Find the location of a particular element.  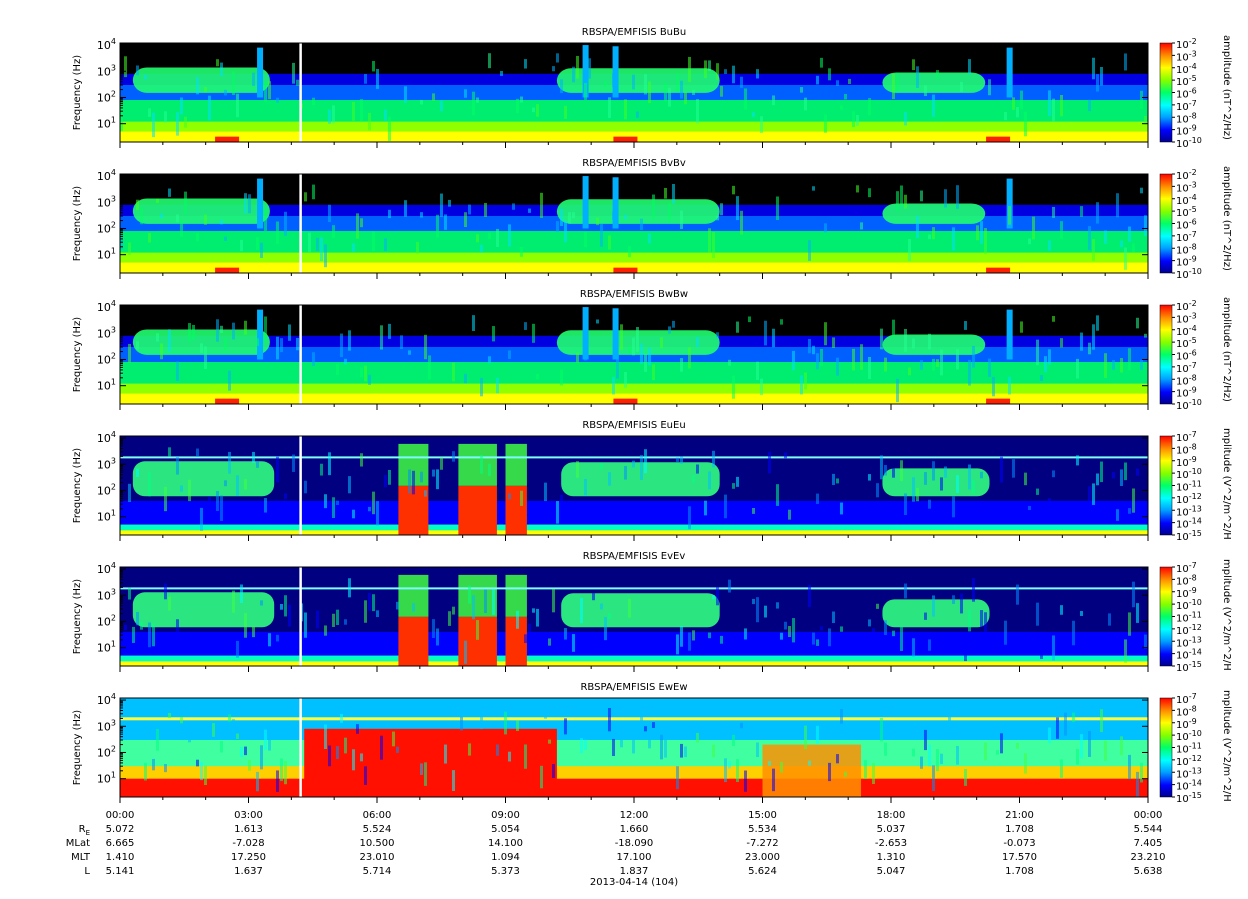

colorbar-tick-label: 10⁻⁸ is located at coordinates (1186, 249).